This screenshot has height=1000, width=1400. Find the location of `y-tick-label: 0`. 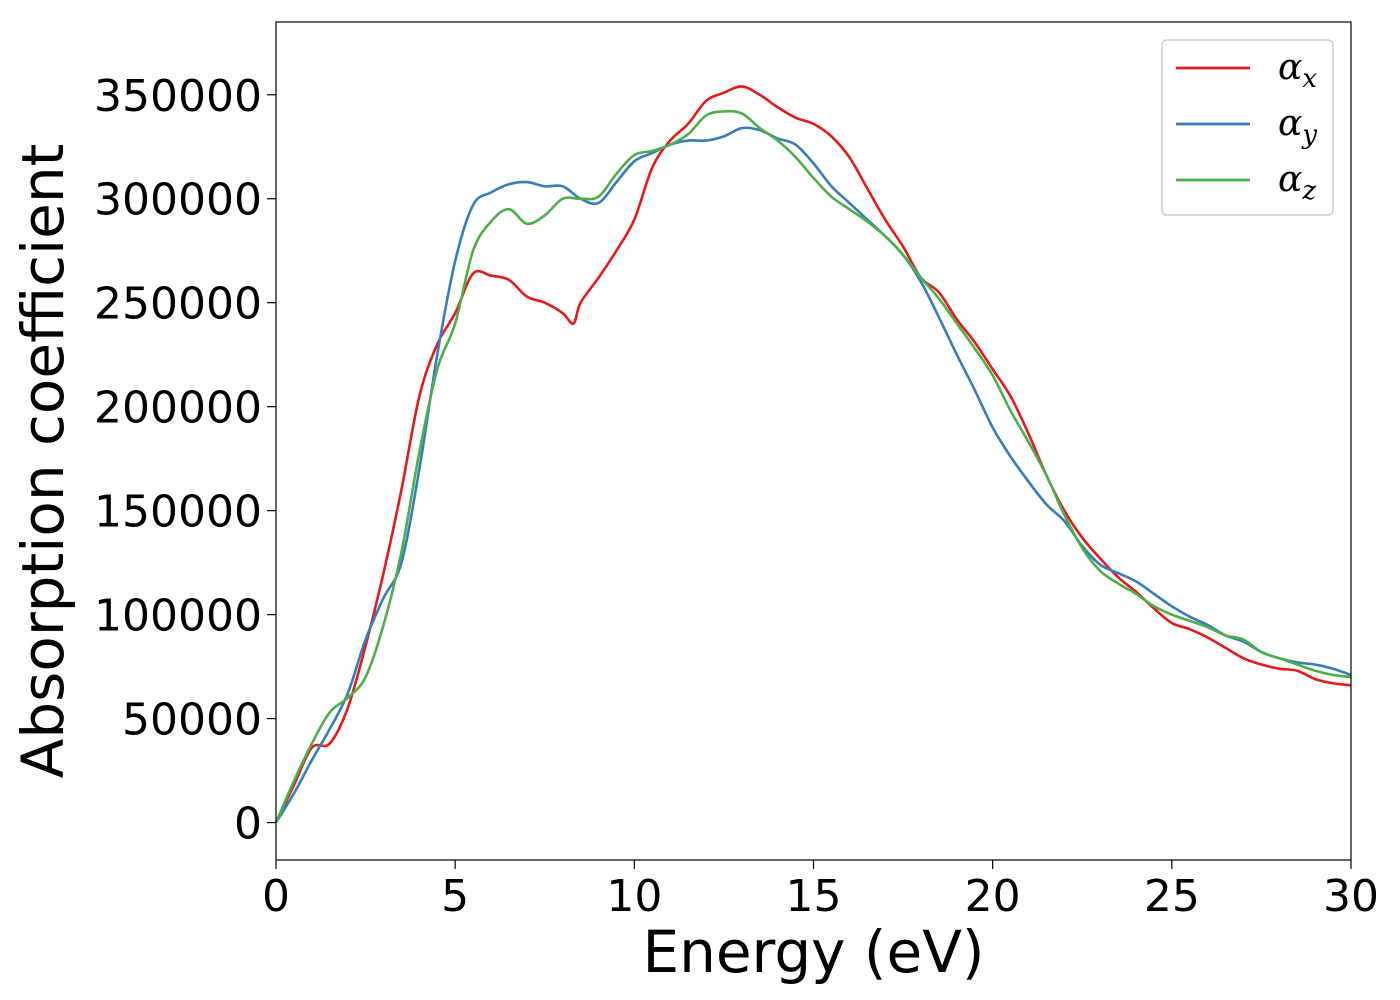

y-tick-label: 0 is located at coordinates (248, 824).